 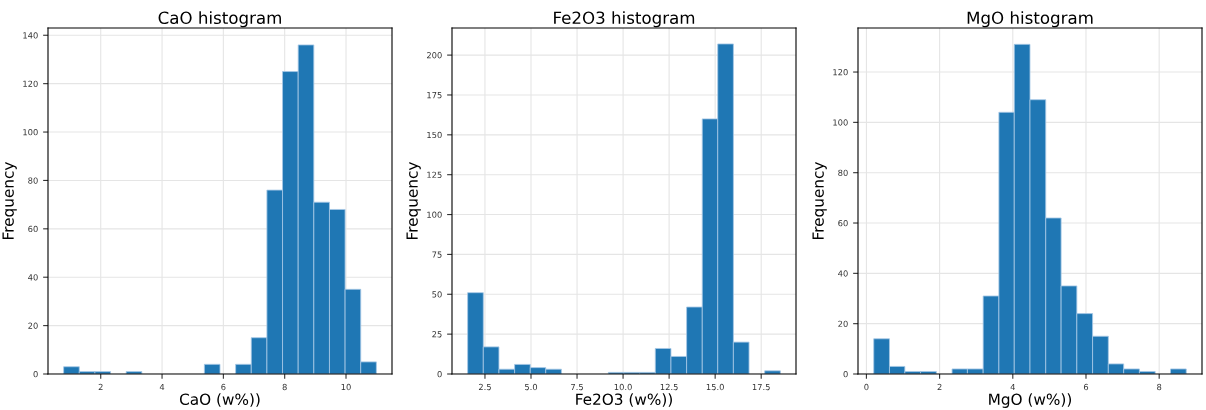 I want to click on x-tick-label: 17.5, so click(x=761, y=387).